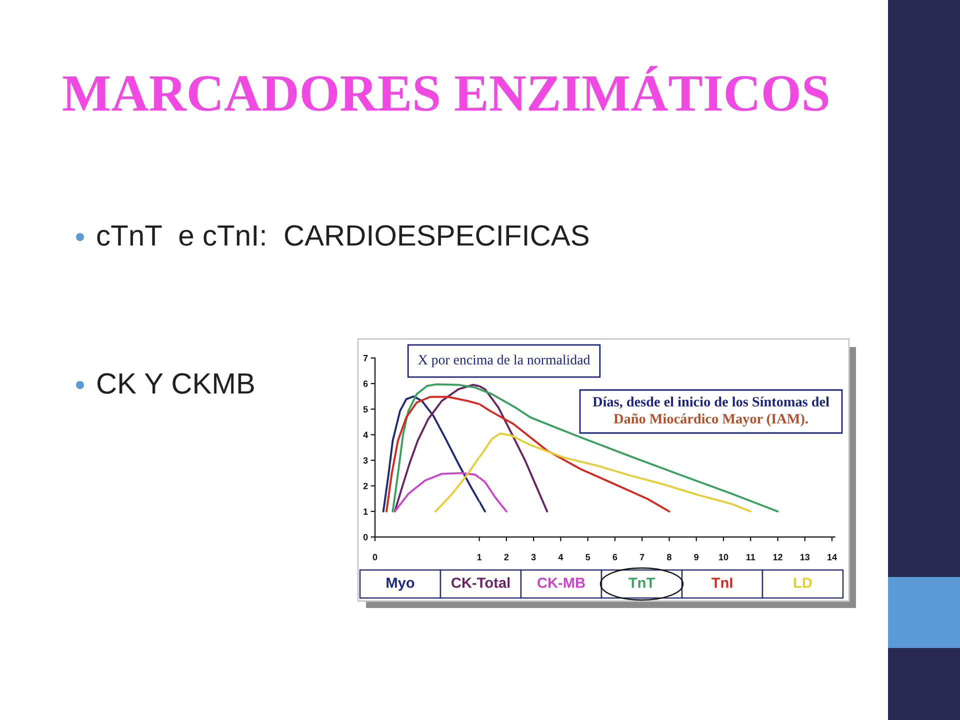  Describe the element at coordinates (365, 409) in the screenshot. I see `y-tick-label: 5` at that location.